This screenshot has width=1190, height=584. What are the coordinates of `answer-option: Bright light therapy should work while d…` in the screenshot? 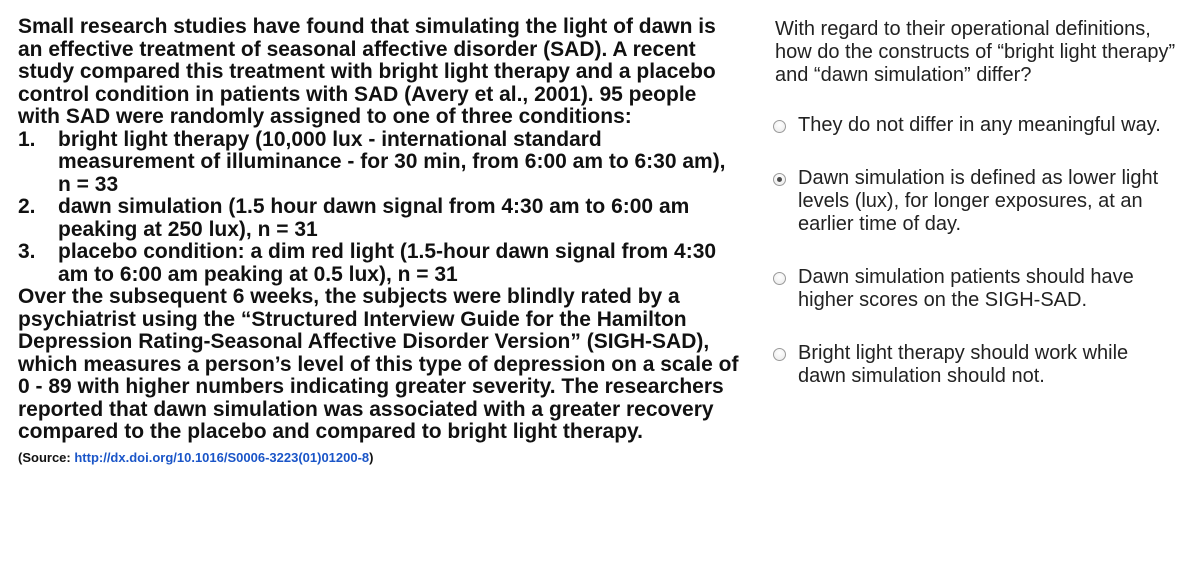 It's located at (979, 365).